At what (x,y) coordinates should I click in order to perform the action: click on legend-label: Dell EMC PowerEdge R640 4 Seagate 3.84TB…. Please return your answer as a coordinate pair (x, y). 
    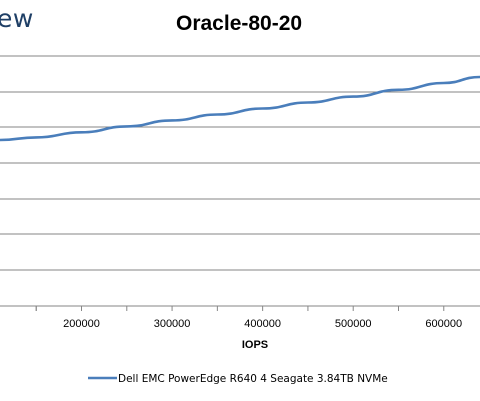
    Looking at the image, I should click on (253, 379).